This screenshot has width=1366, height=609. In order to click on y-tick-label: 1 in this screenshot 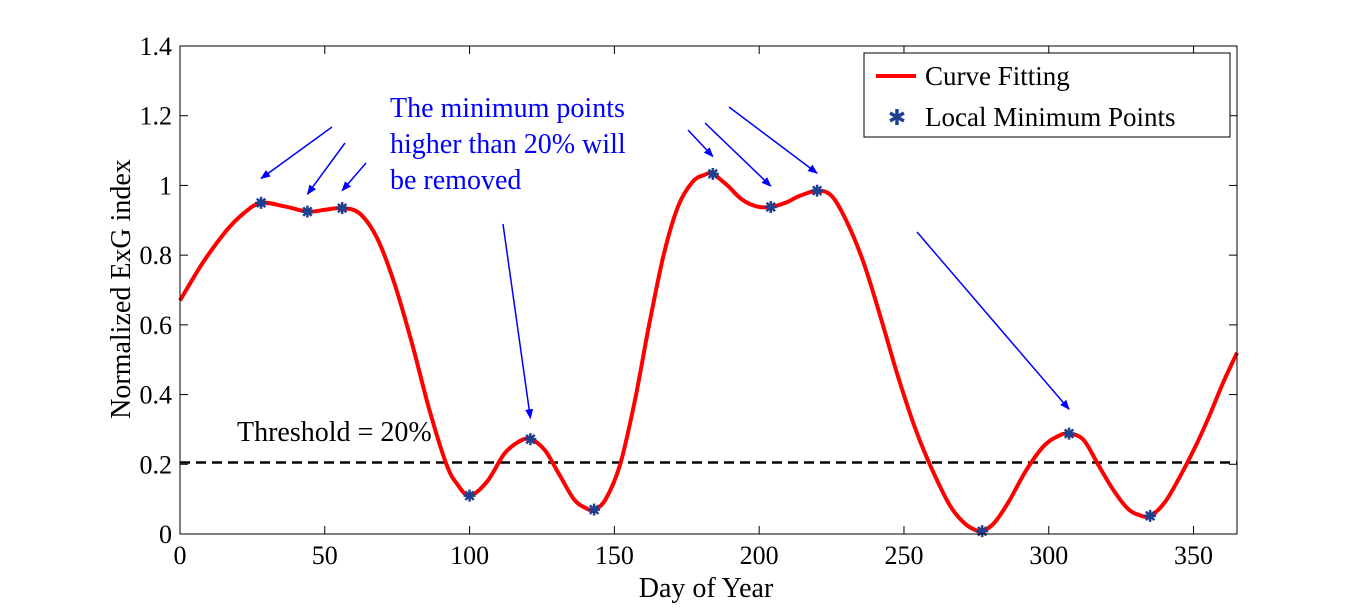, I will do `click(165, 185)`.